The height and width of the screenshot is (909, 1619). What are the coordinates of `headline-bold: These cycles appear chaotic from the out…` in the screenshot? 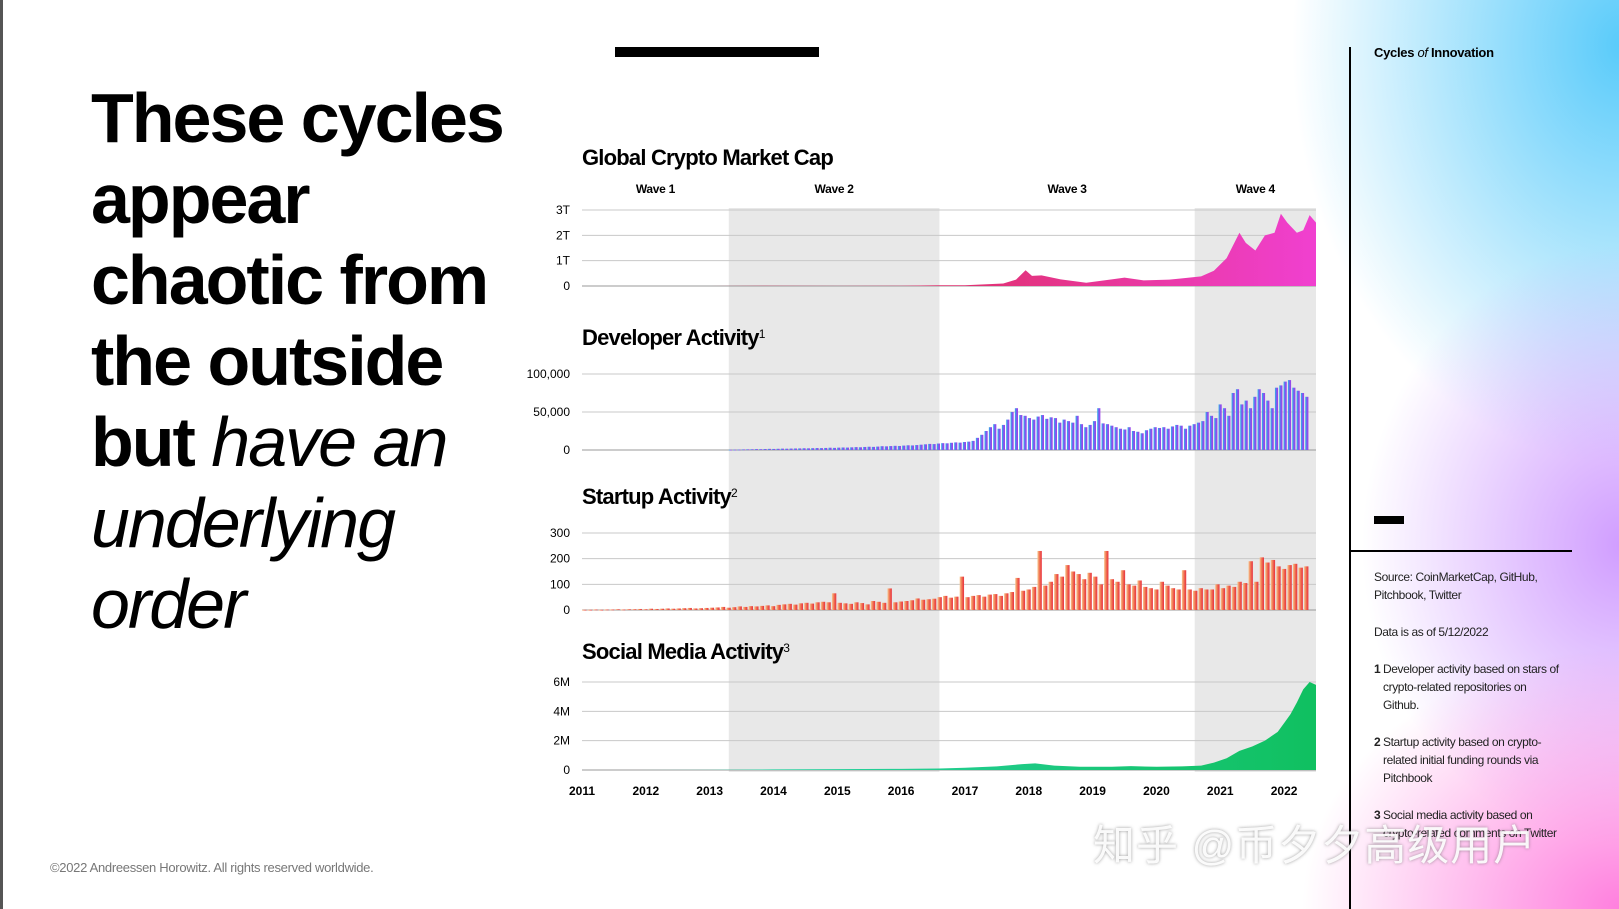 It's located at (298, 280).